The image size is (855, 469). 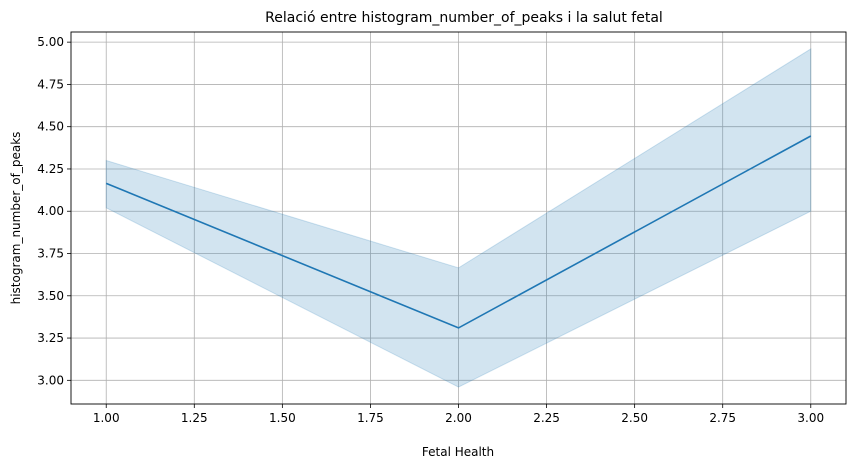 What do you see at coordinates (810, 418) in the screenshot?
I see `x-tick-label: 3.00` at bounding box center [810, 418].